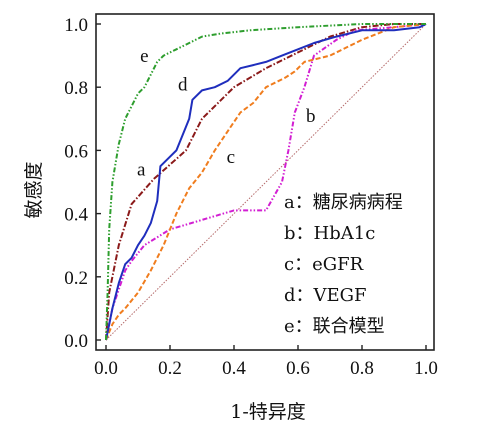 The width and height of the screenshot is (495, 430). Describe the element at coordinates (325, 295) in the screenshot. I see `legend-entry: d：VEGF` at that location.